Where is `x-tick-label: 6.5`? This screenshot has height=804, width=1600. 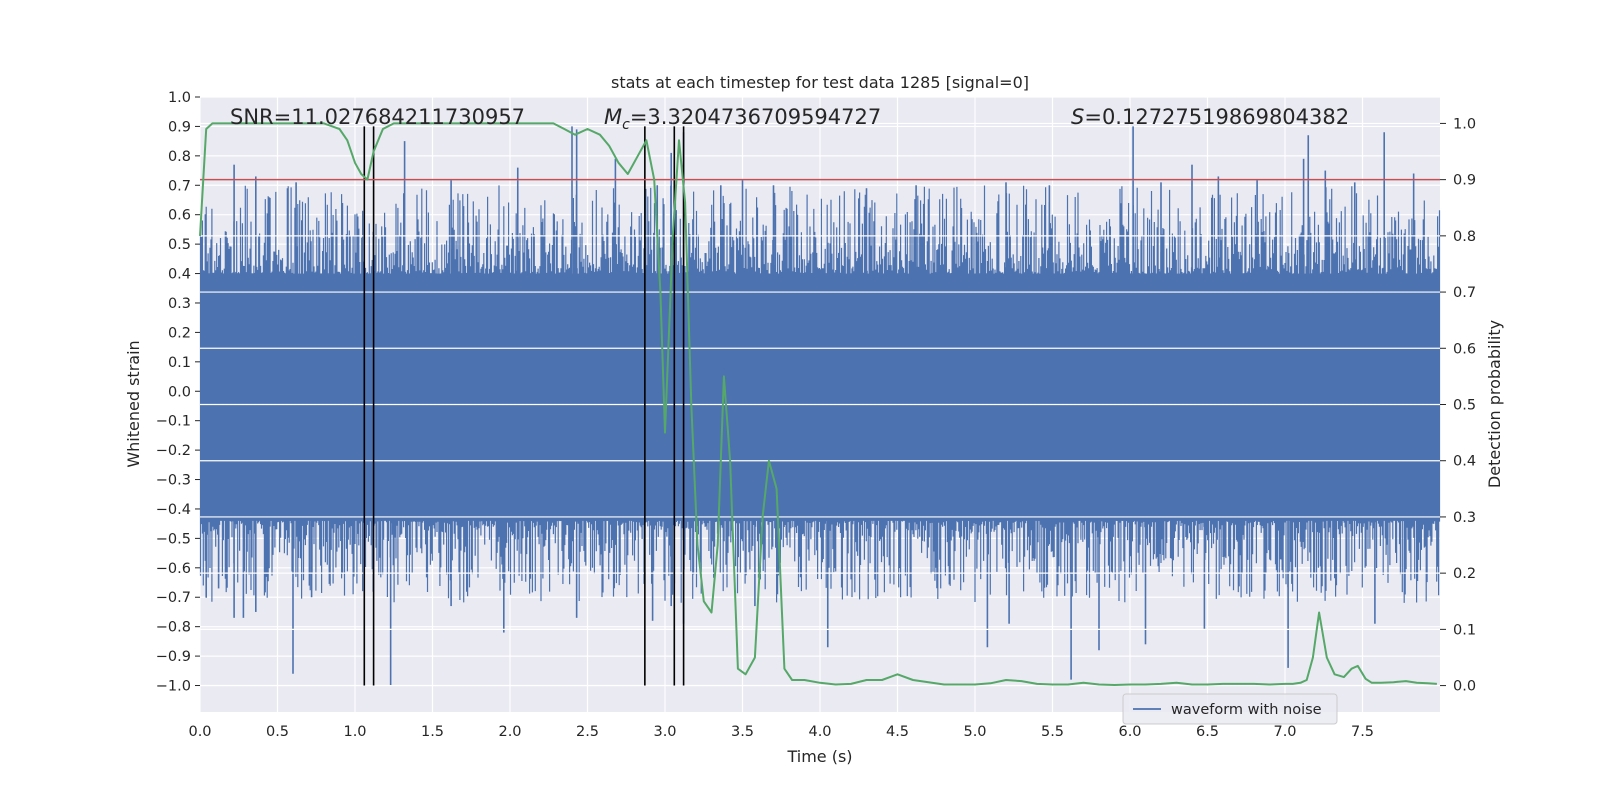
x-tick-label: 6.5 is located at coordinates (1207, 732).